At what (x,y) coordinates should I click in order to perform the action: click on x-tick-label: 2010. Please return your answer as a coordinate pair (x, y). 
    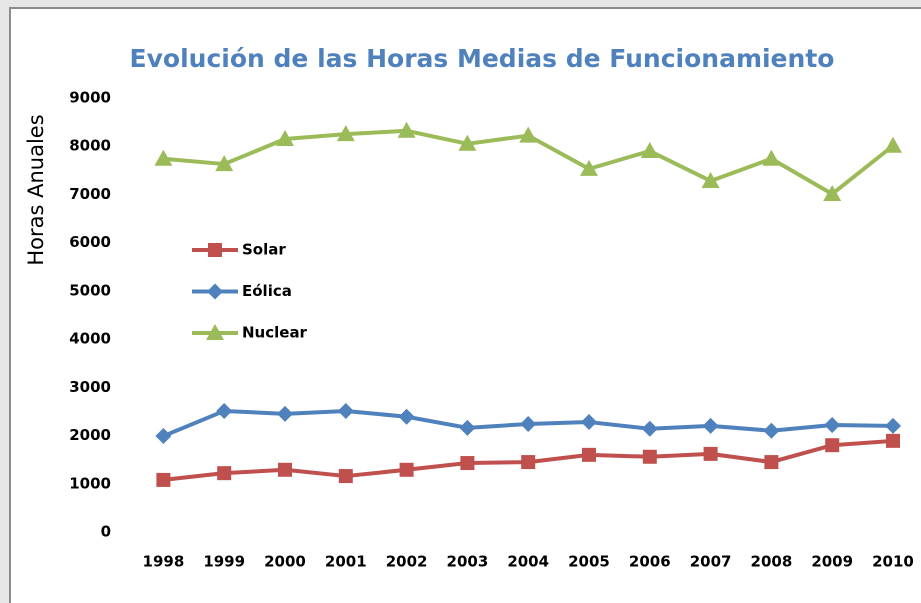
    Looking at the image, I should click on (893, 562).